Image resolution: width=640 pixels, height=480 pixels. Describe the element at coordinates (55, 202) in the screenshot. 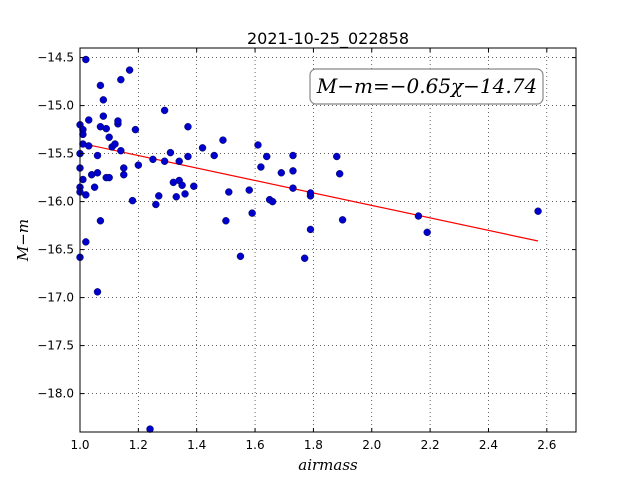

I see `y-tick-label: −16.0` at that location.